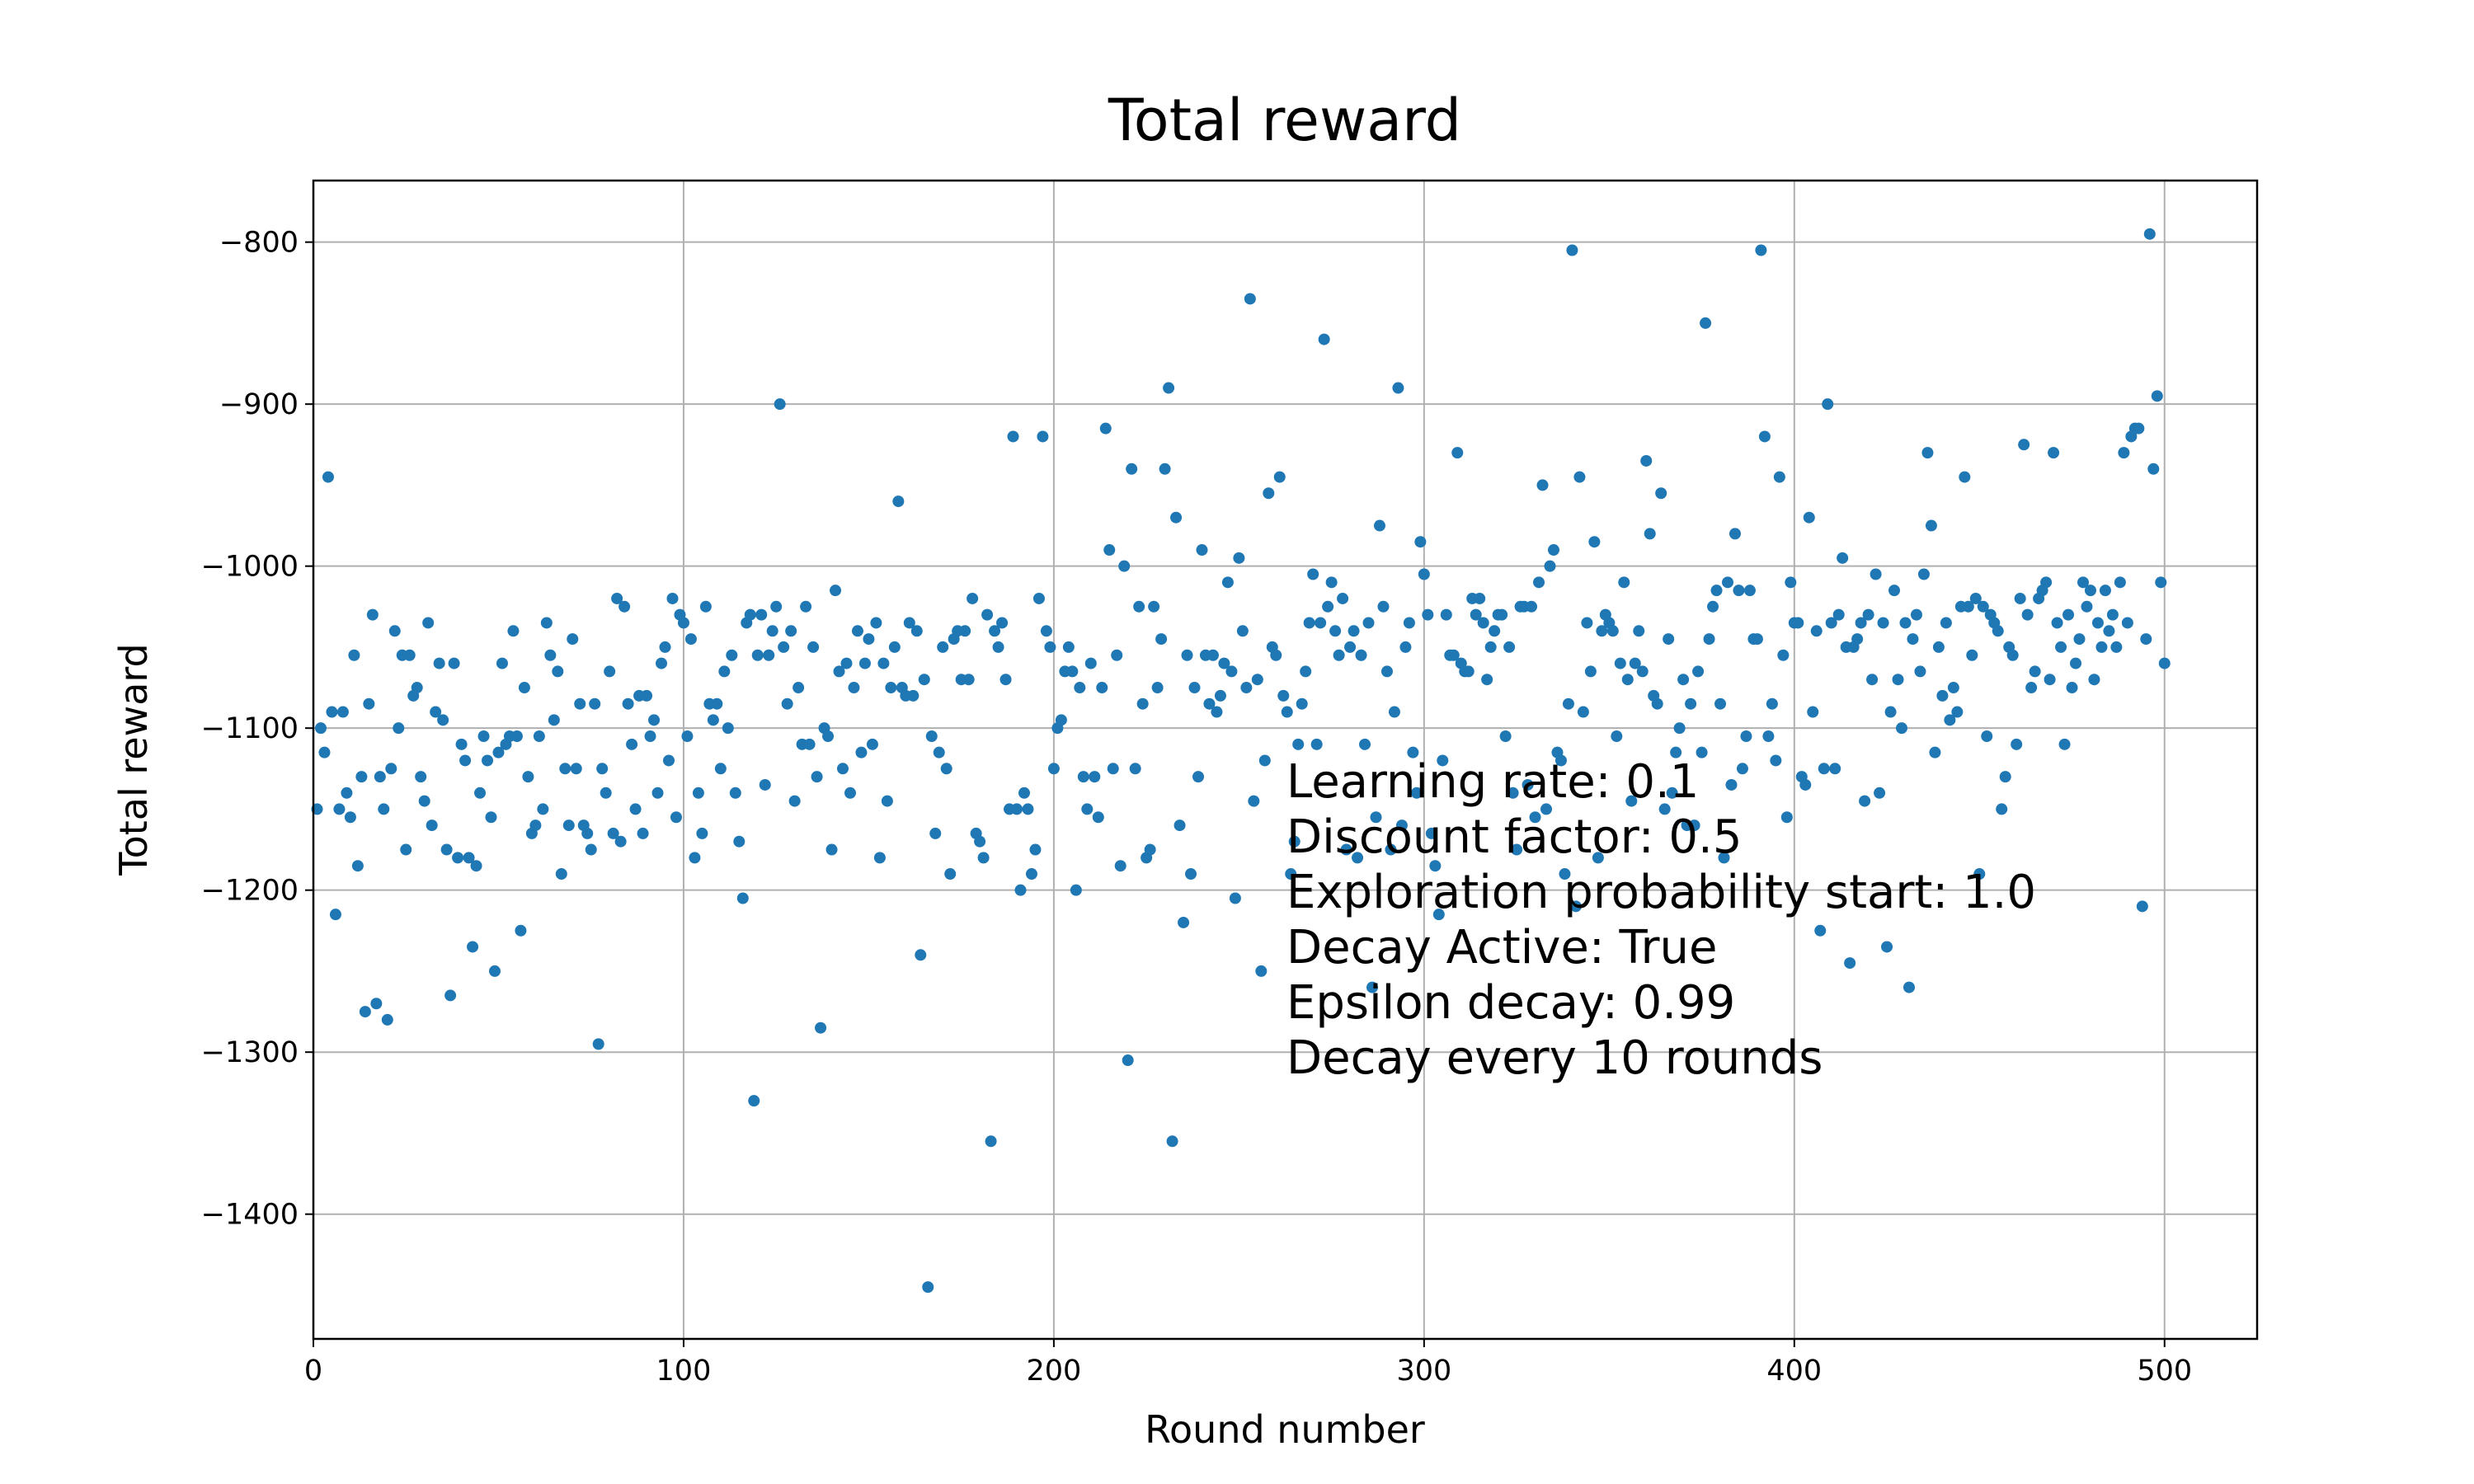 Image resolution: width=2474 pixels, height=1484 pixels. Describe the element at coordinates (1661, 892) in the screenshot. I see `annotation: Exploration probability start: 1.0` at that location.